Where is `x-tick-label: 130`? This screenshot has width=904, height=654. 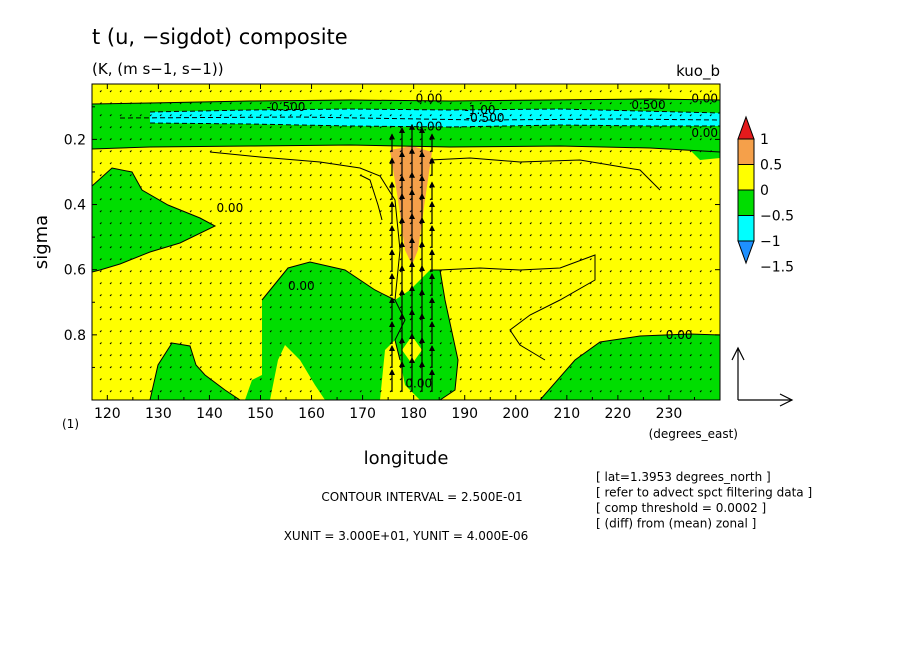
x-tick-label: 130 is located at coordinates (158, 414).